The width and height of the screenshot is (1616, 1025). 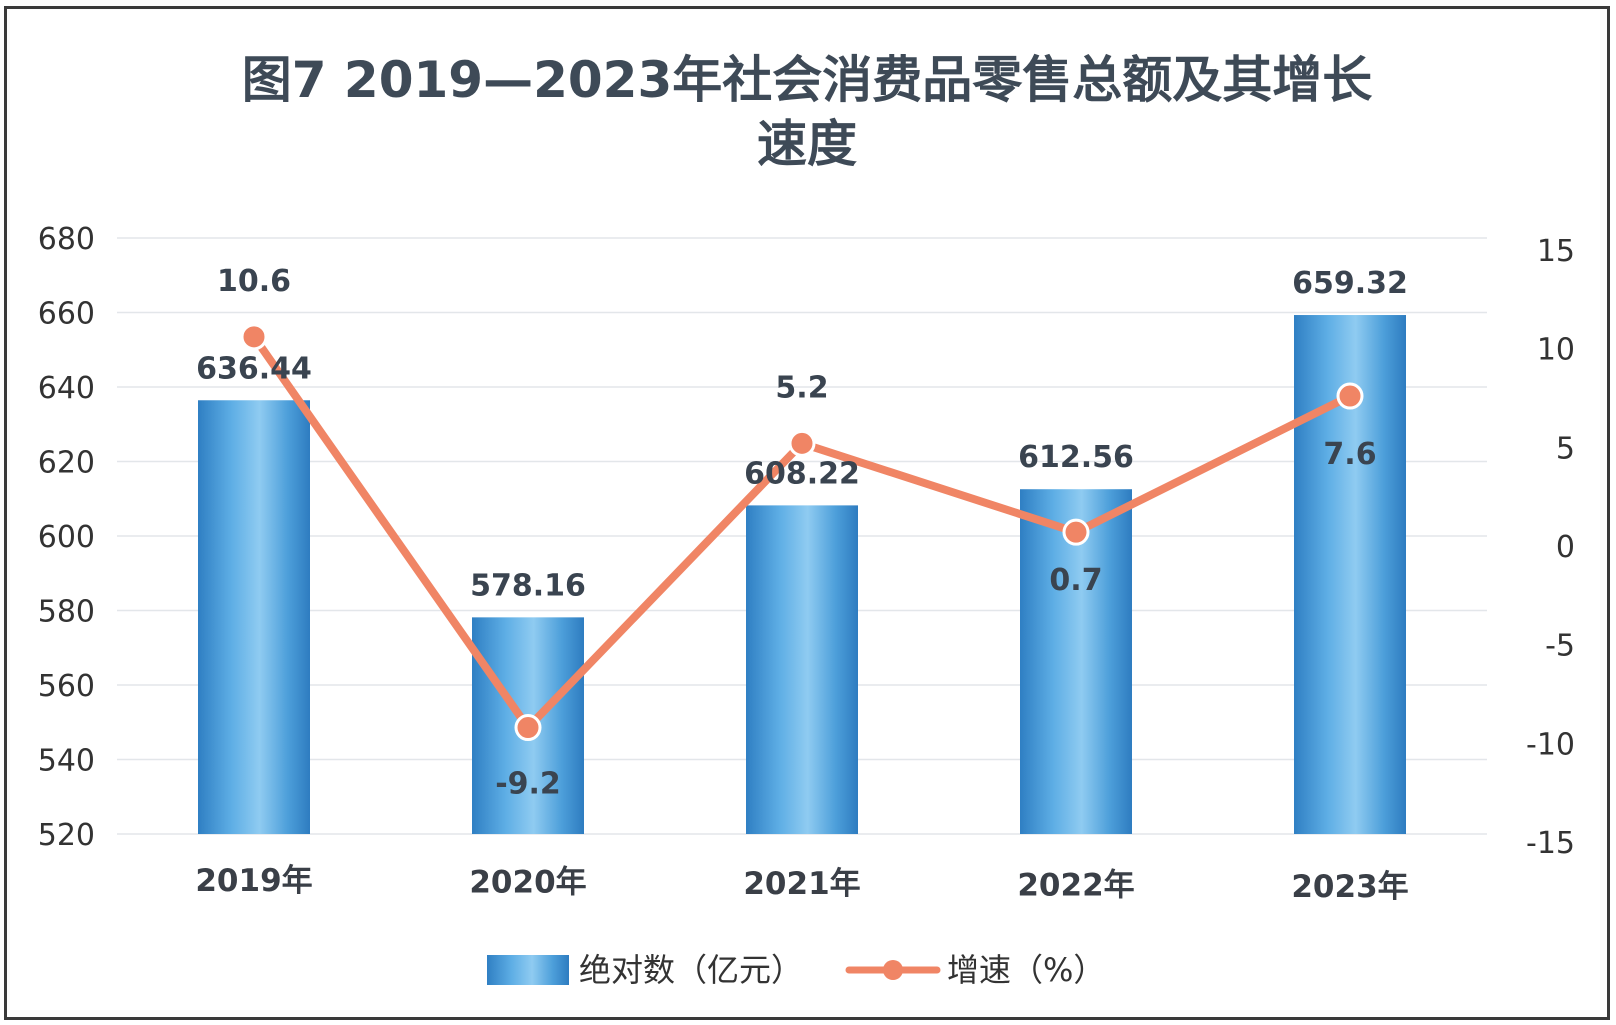 What do you see at coordinates (1556, 350) in the screenshot?
I see `right-tick-label: 10` at bounding box center [1556, 350].